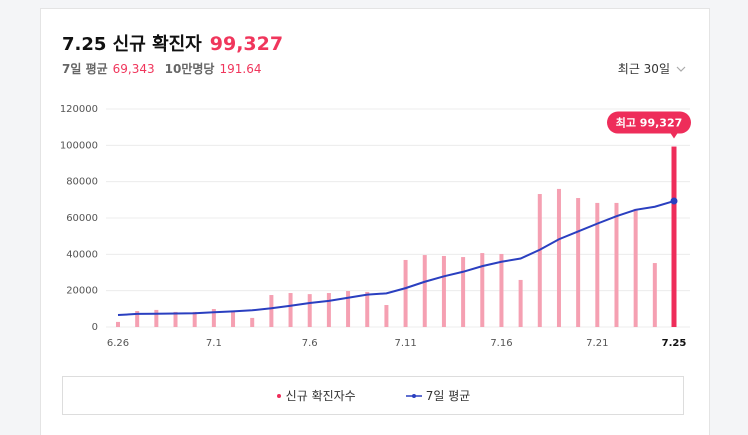 The width and height of the screenshot is (748, 435). I want to click on legend: 신규 확진자수 7일 평균, so click(373, 395).